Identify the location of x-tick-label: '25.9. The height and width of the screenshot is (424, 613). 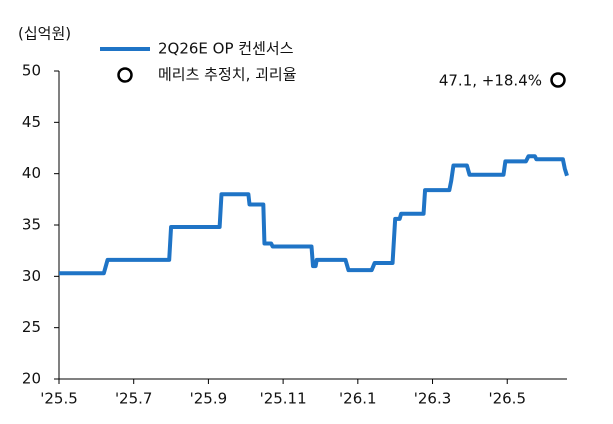
(209, 399).